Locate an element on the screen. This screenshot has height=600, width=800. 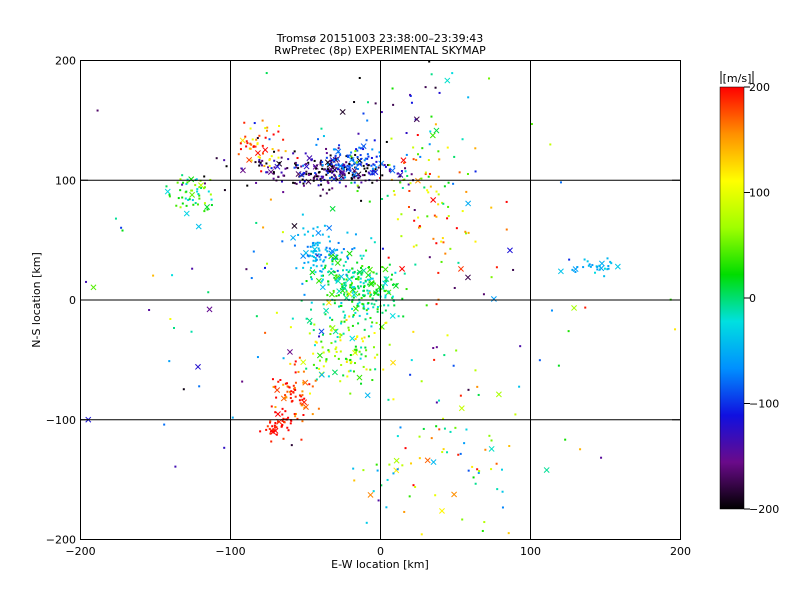
y-axis-label: N-S location [km] is located at coordinates (36, 300).